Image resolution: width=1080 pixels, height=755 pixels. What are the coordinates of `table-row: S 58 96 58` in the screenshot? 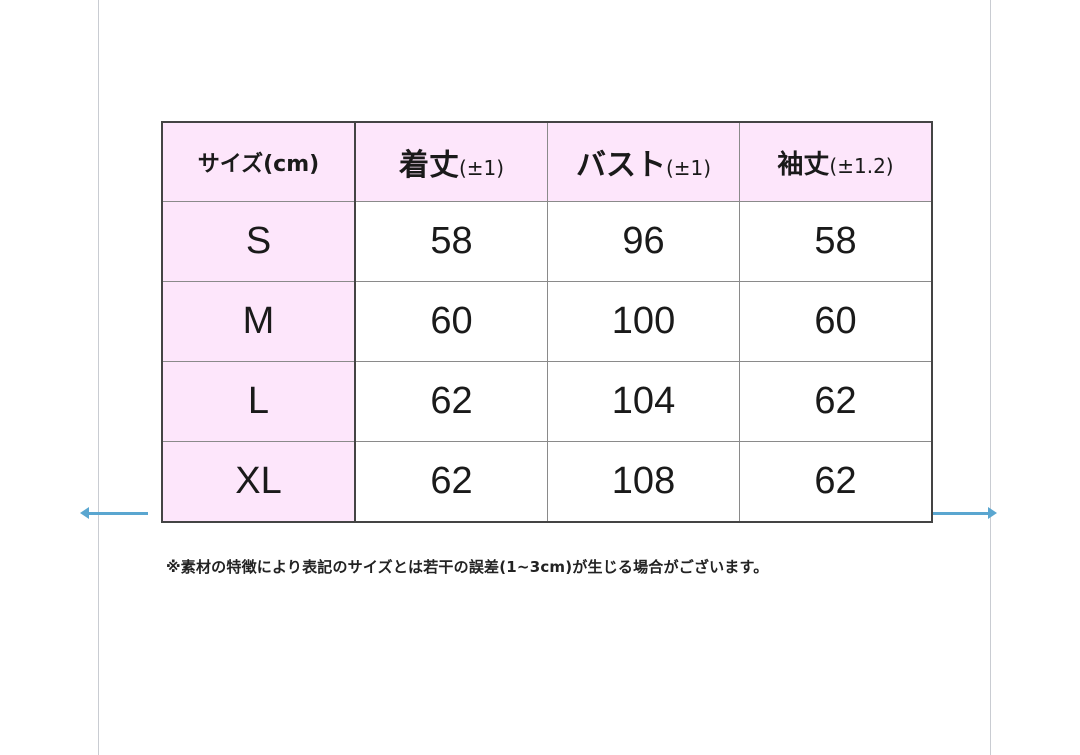 It's located at (547, 241).